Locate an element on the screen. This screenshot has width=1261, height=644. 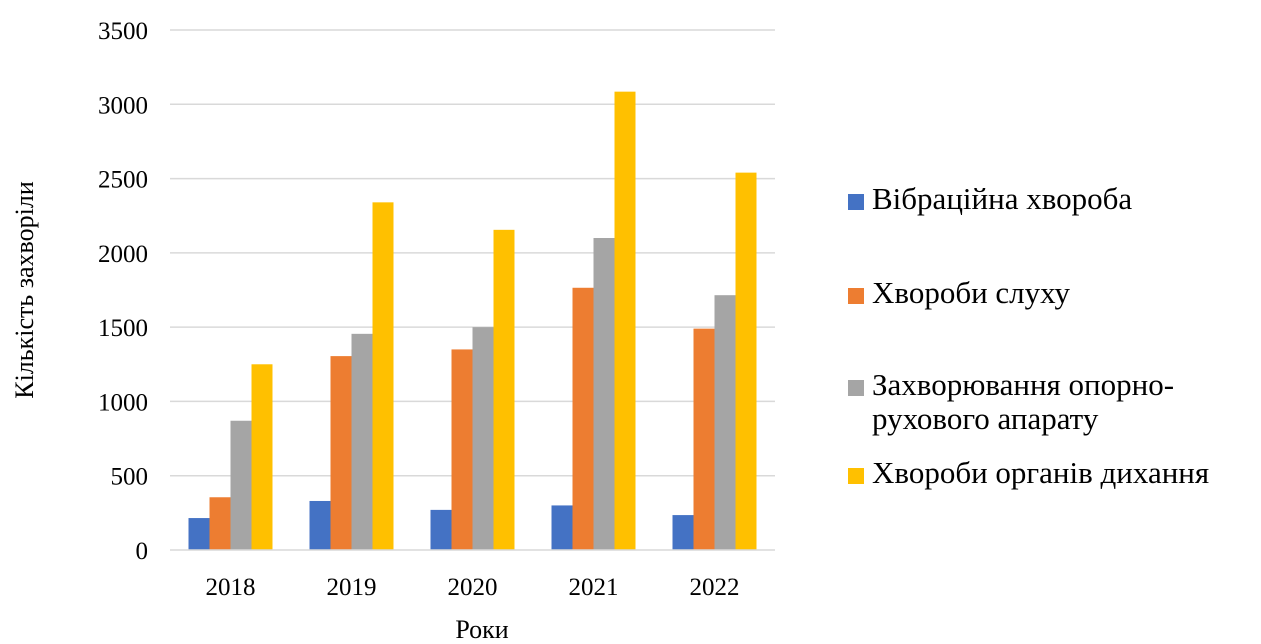
legend-item-vibration: Вібраційна хвороба is located at coordinates (1050, 199).